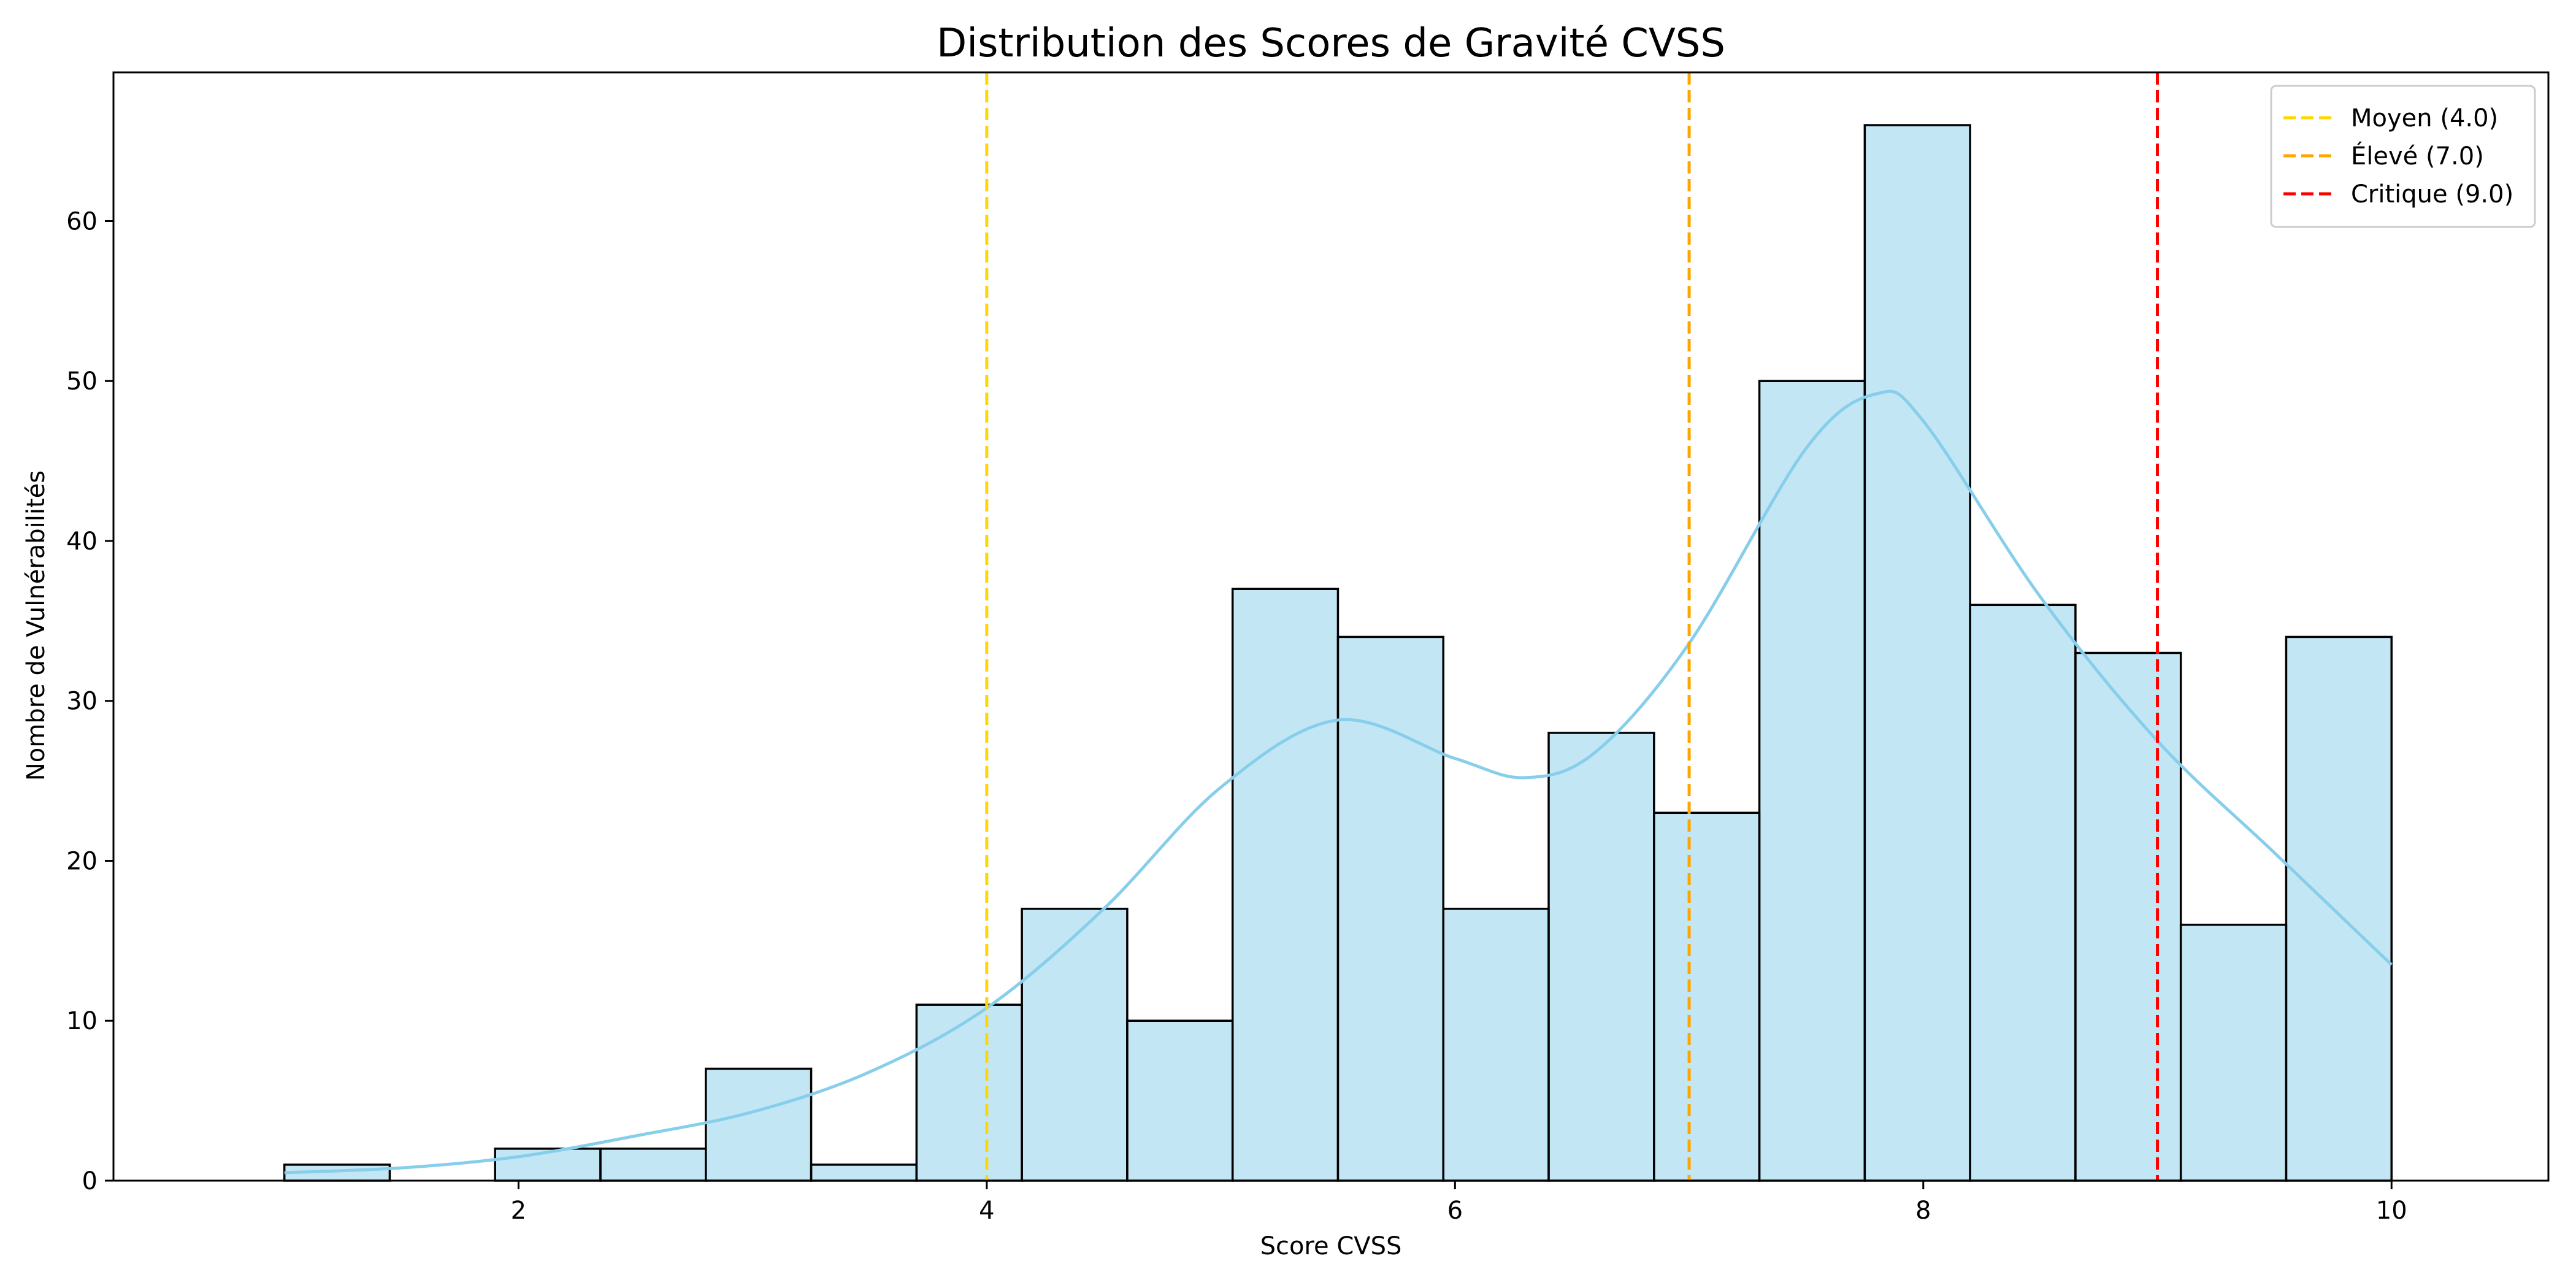 This screenshot has height=1288, width=2576. Describe the element at coordinates (1331, 1246) in the screenshot. I see `x-axis-label: Score CVSS` at that location.